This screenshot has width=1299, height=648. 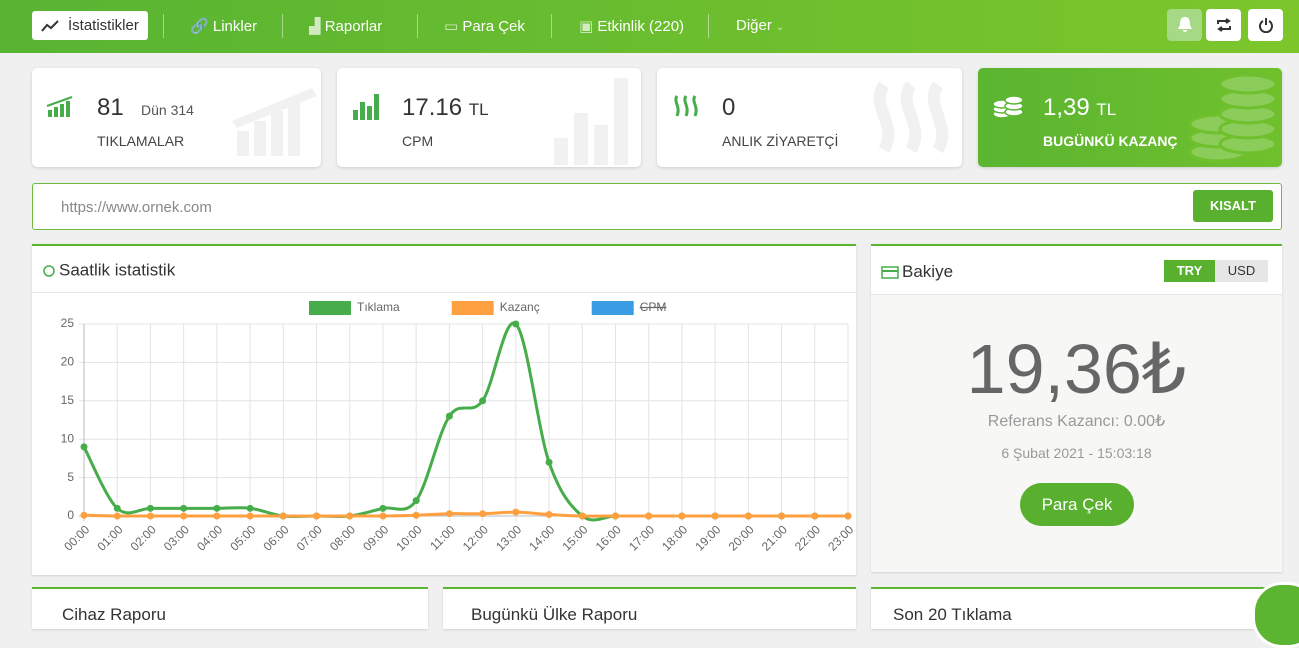 What do you see at coordinates (1077, 504) in the screenshot?
I see `withdraw-button: Para Çek` at bounding box center [1077, 504].